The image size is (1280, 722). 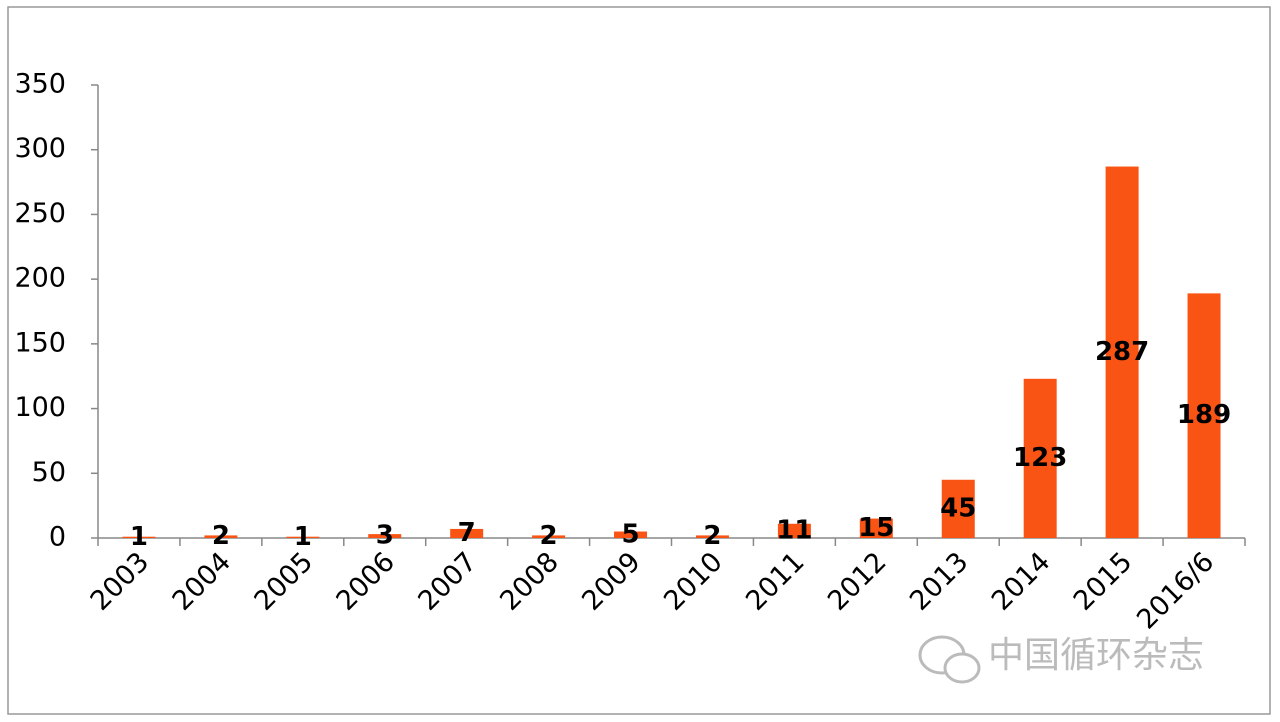 I want to click on y-tick-label: 0, so click(x=57, y=537).